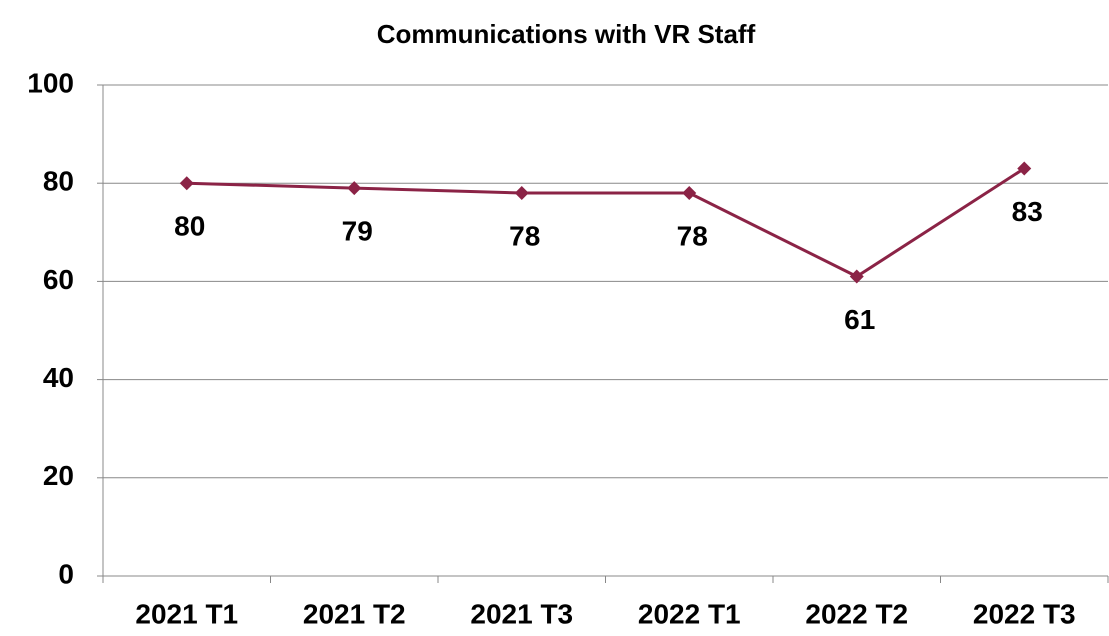  What do you see at coordinates (189, 226) in the screenshot?
I see `data-label: 80` at bounding box center [189, 226].